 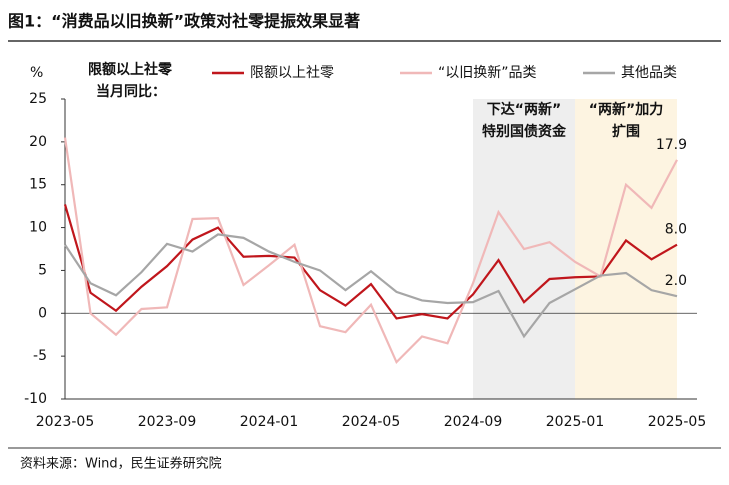 What do you see at coordinates (575, 422) in the screenshot?
I see `x-tick-label: 2025-01` at bounding box center [575, 422].